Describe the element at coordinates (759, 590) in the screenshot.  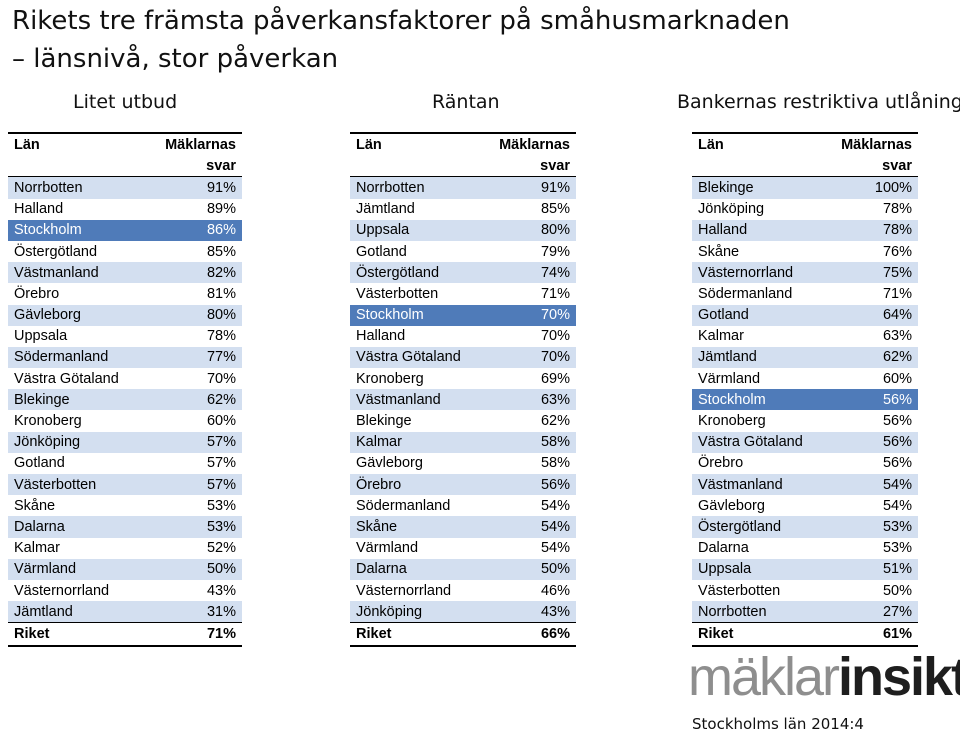
I see `lan-cell: Västerbotten` at that location.